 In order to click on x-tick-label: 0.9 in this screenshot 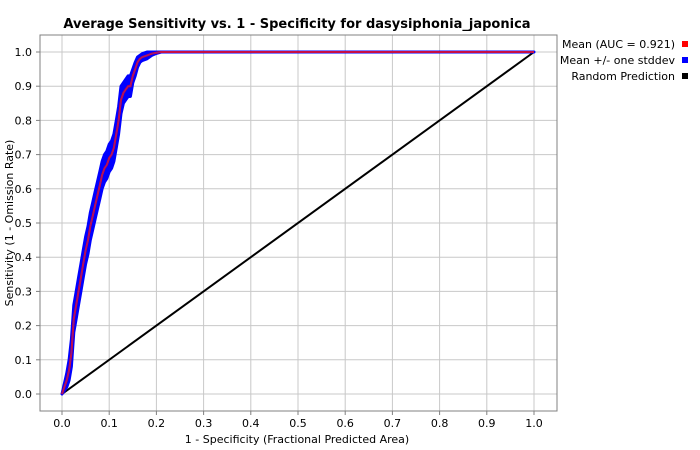, I will do `click(487, 423)`.